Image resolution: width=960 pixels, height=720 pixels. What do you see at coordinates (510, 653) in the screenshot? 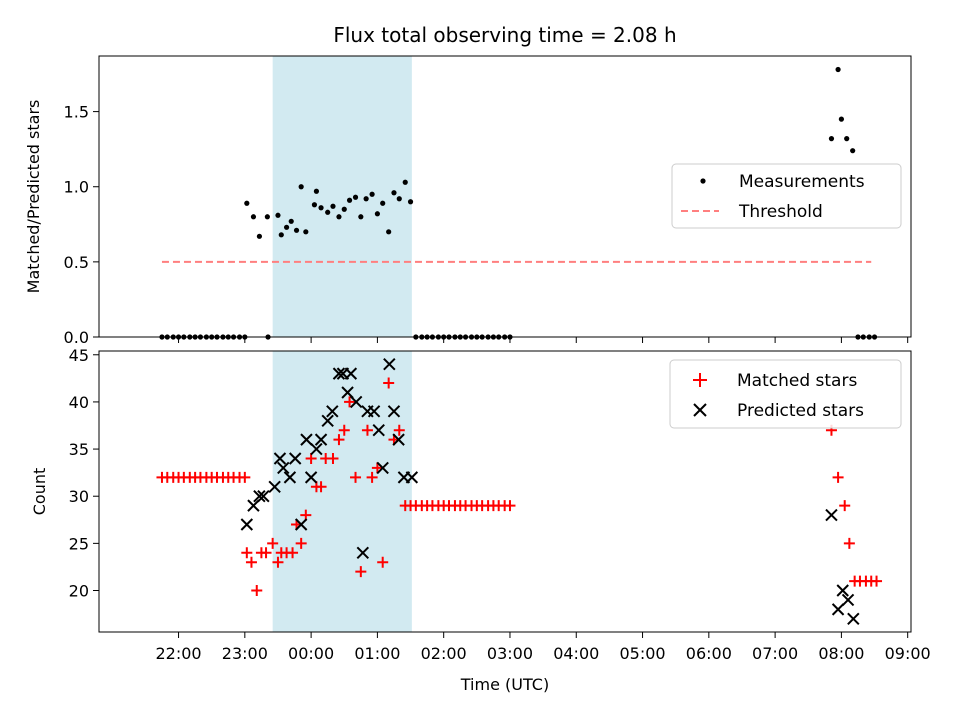
I see `x-tick-label: 03:00` at bounding box center [510, 653].